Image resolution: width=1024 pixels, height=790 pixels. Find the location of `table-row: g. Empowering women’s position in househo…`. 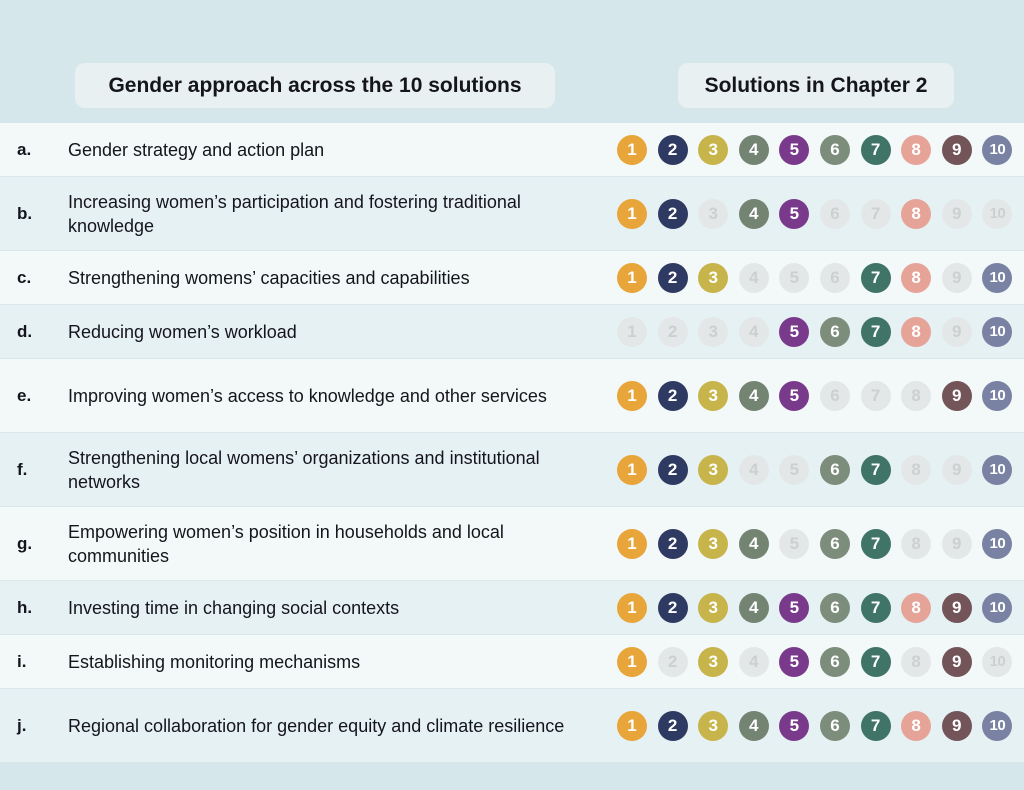

table-row: g. Empowering women’s position in househo… is located at coordinates (512, 544).